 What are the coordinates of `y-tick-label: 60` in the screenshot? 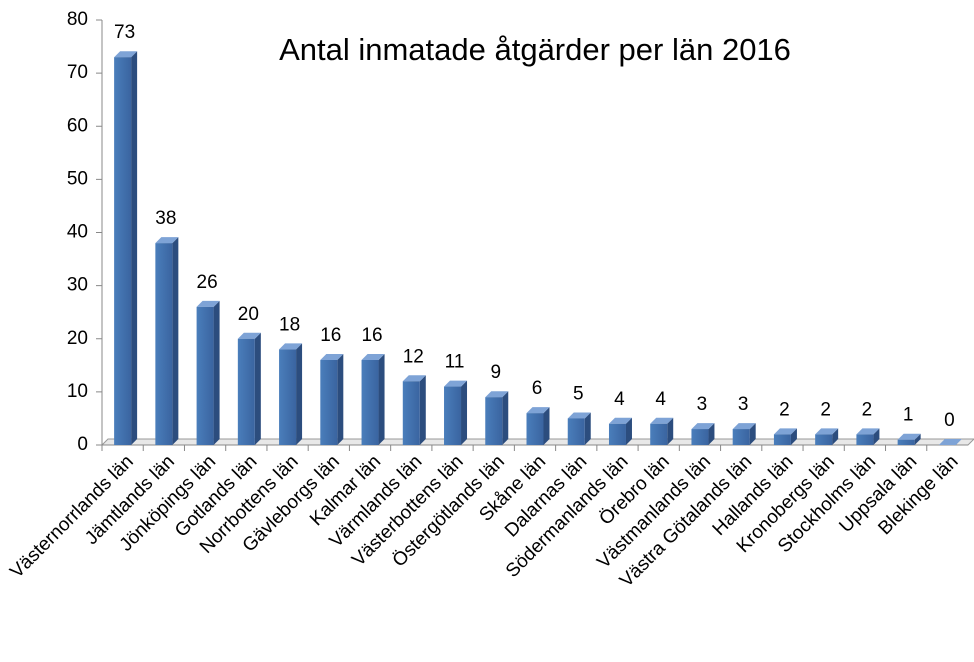 It's located at (77, 125).